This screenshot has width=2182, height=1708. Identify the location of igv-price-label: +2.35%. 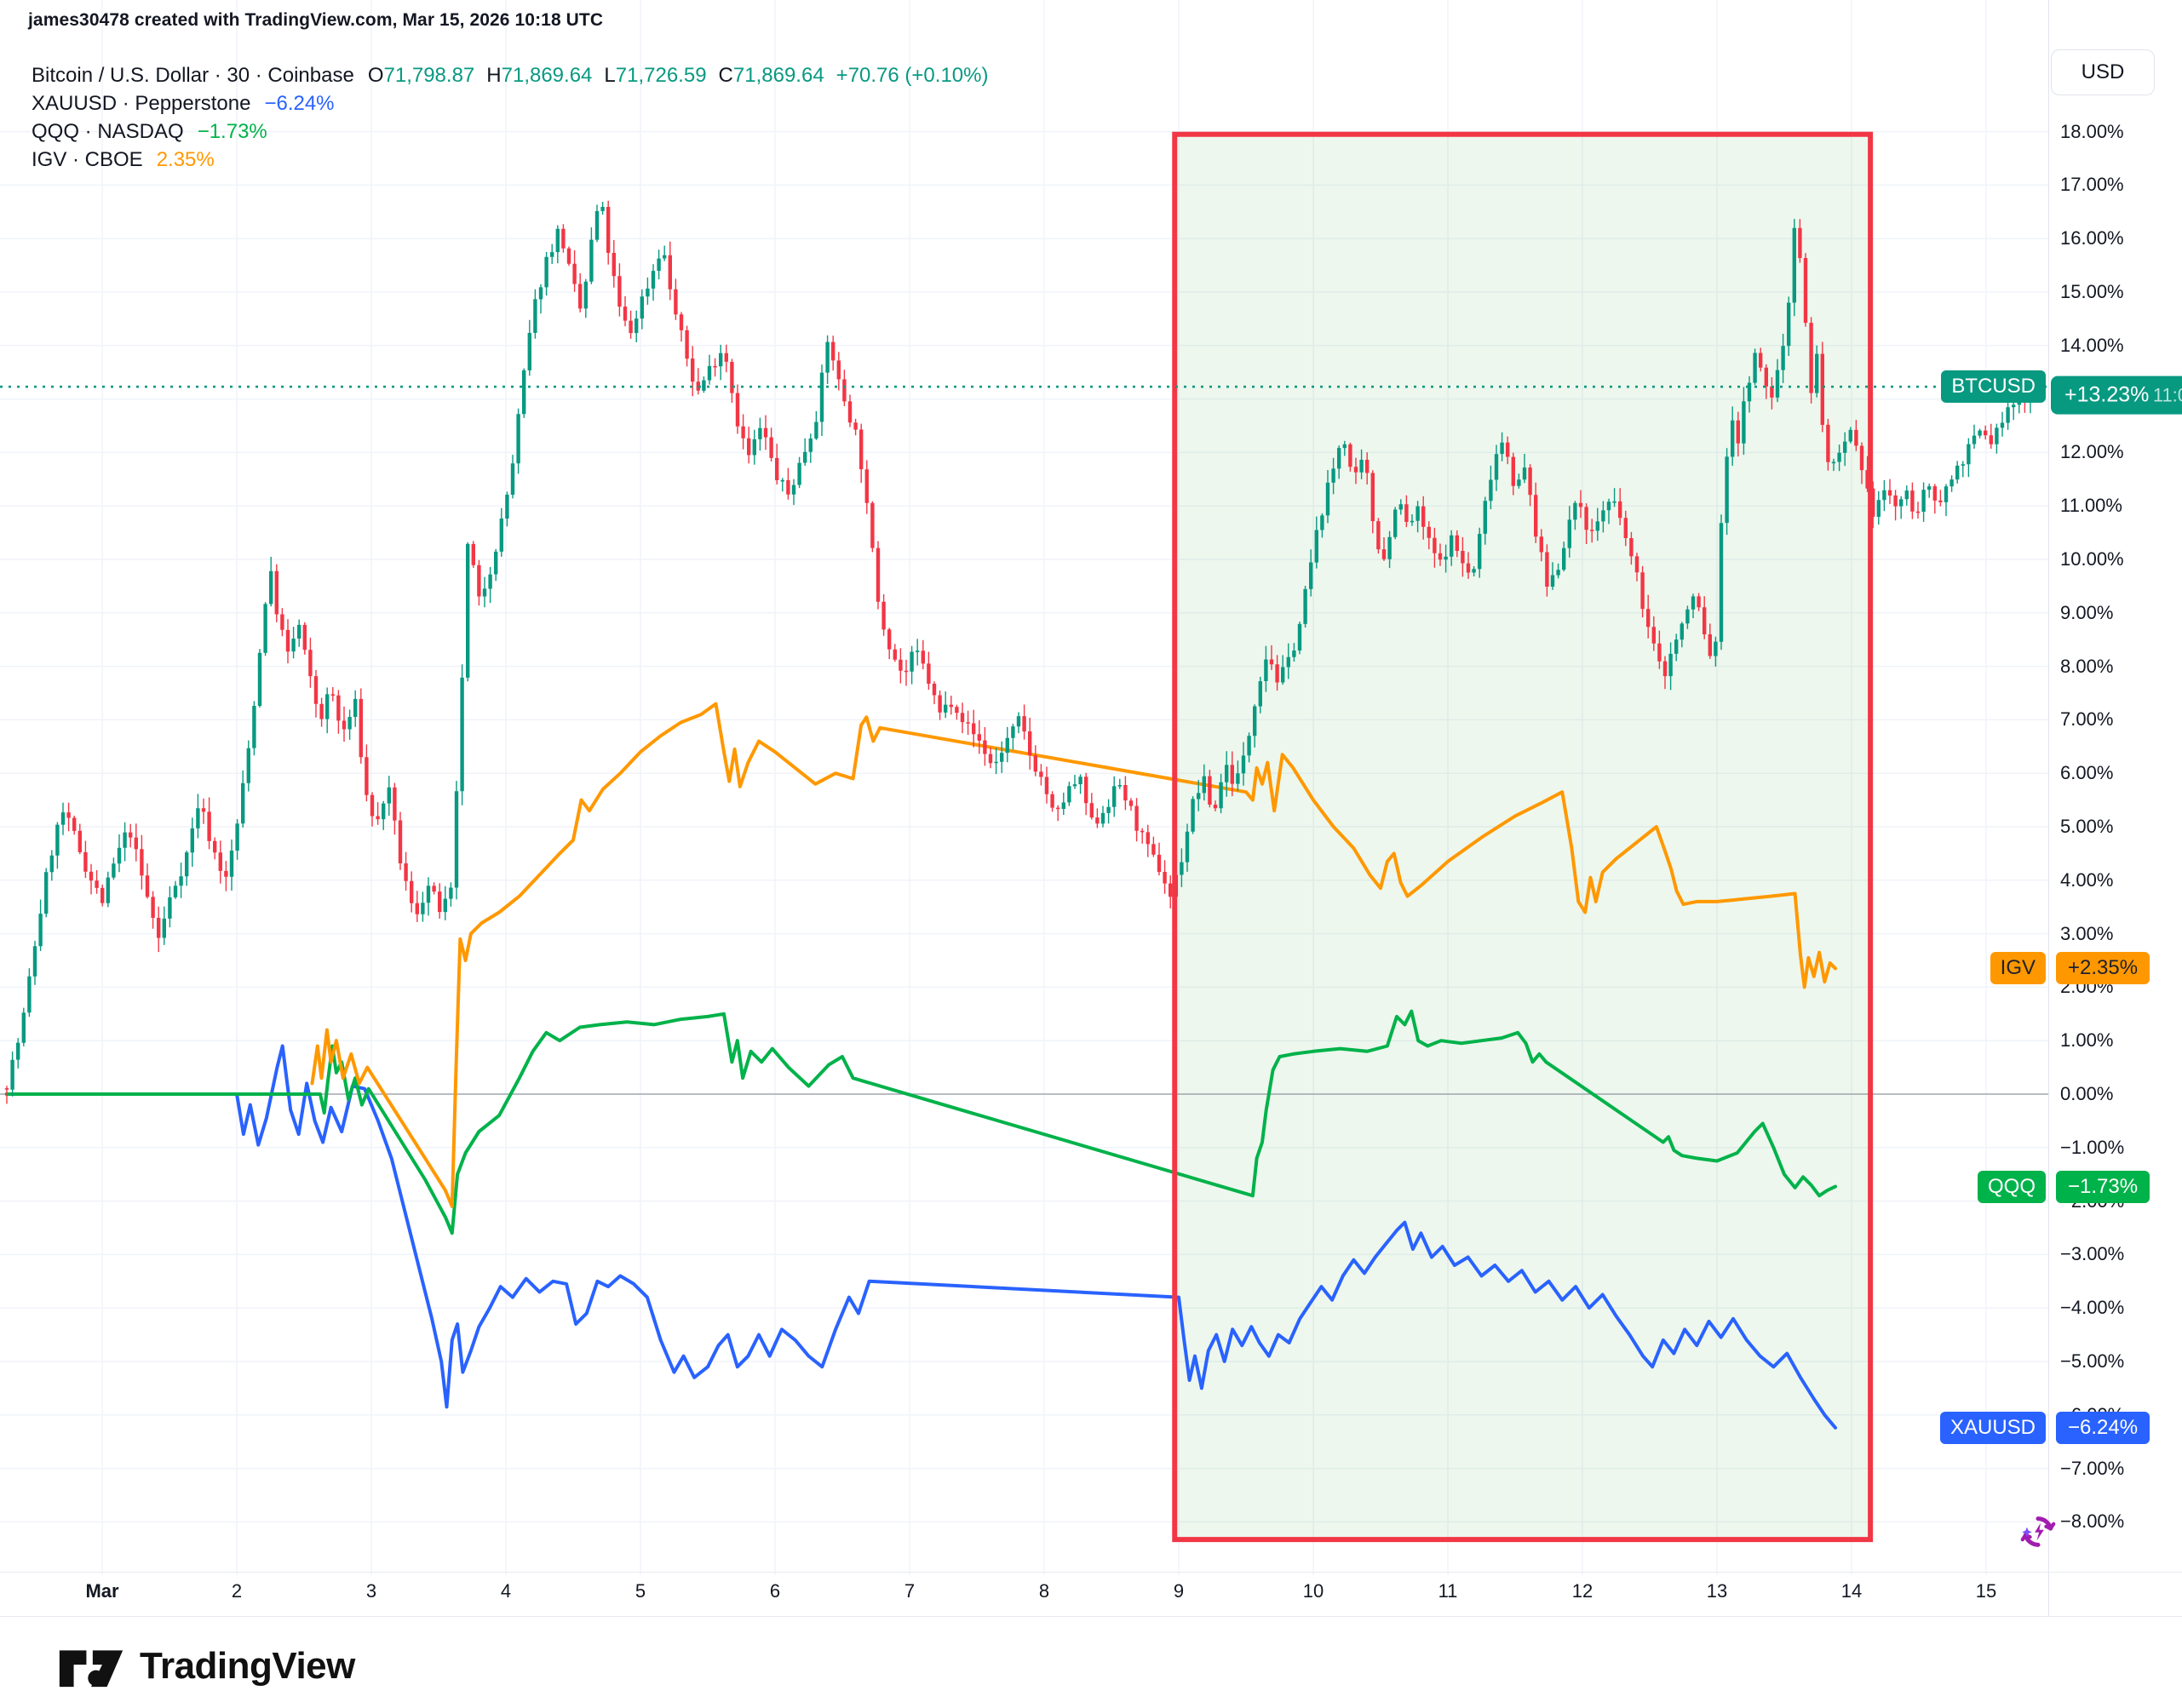
(2100, 969).